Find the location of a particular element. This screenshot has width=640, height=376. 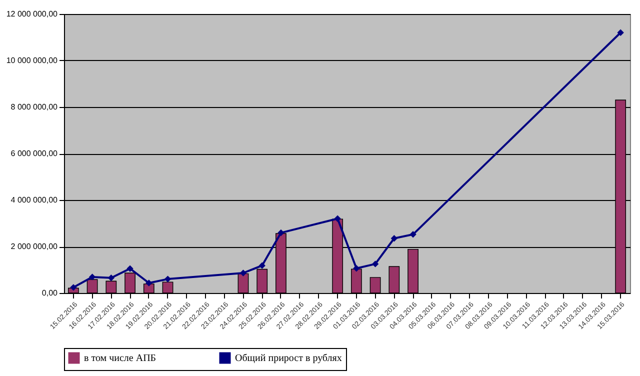

y-tick-label: 2 000 000,00 is located at coordinates (34, 246).